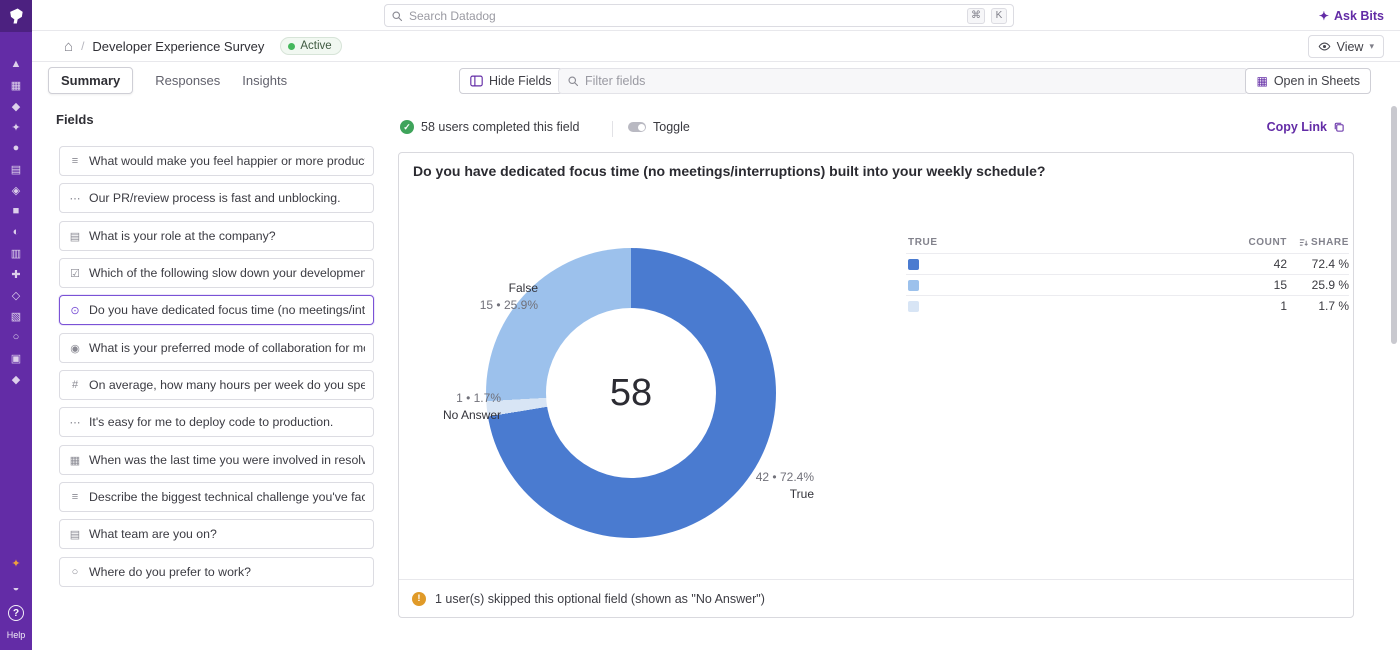 The width and height of the screenshot is (1400, 650). What do you see at coordinates (1127, 243) in the screenshot?
I see `legend-header-row: TRUE COUNT SHARE` at bounding box center [1127, 243].